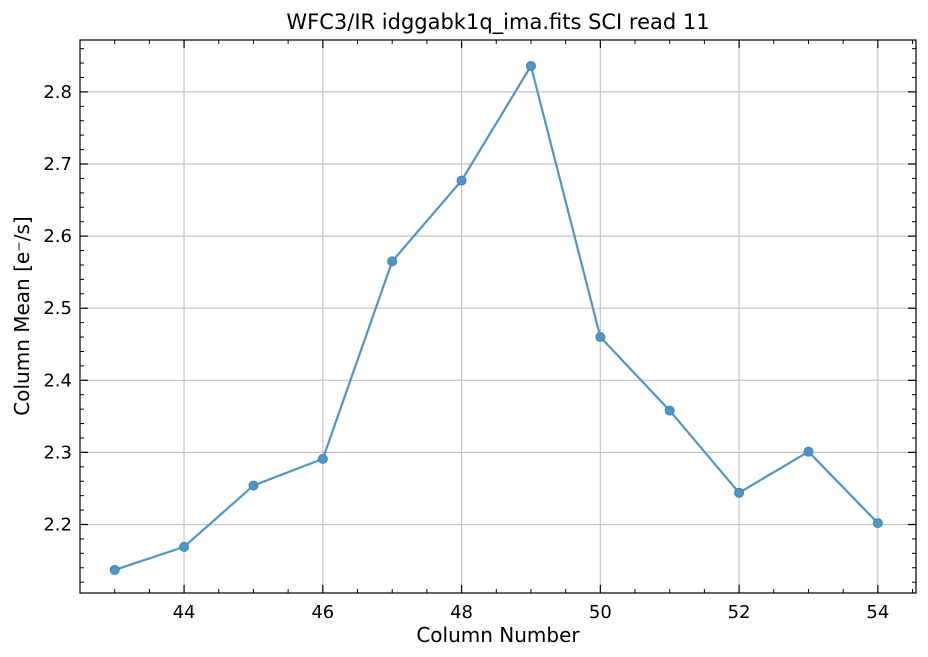  Describe the element at coordinates (877, 612) in the screenshot. I see `x-tick-label: 54` at that location.